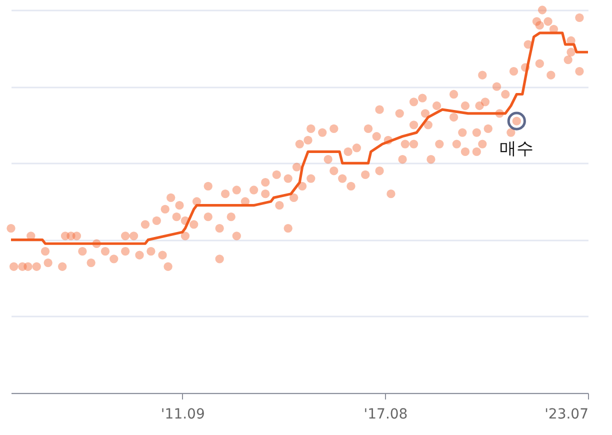 The image size is (612, 435). Describe the element at coordinates (182, 414) in the screenshot. I see `x-tick-label: '11.09` at that location.